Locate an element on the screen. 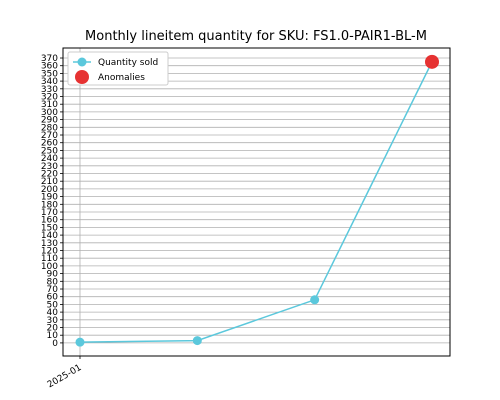  y-tick-label: 330 is located at coordinates (49, 90).